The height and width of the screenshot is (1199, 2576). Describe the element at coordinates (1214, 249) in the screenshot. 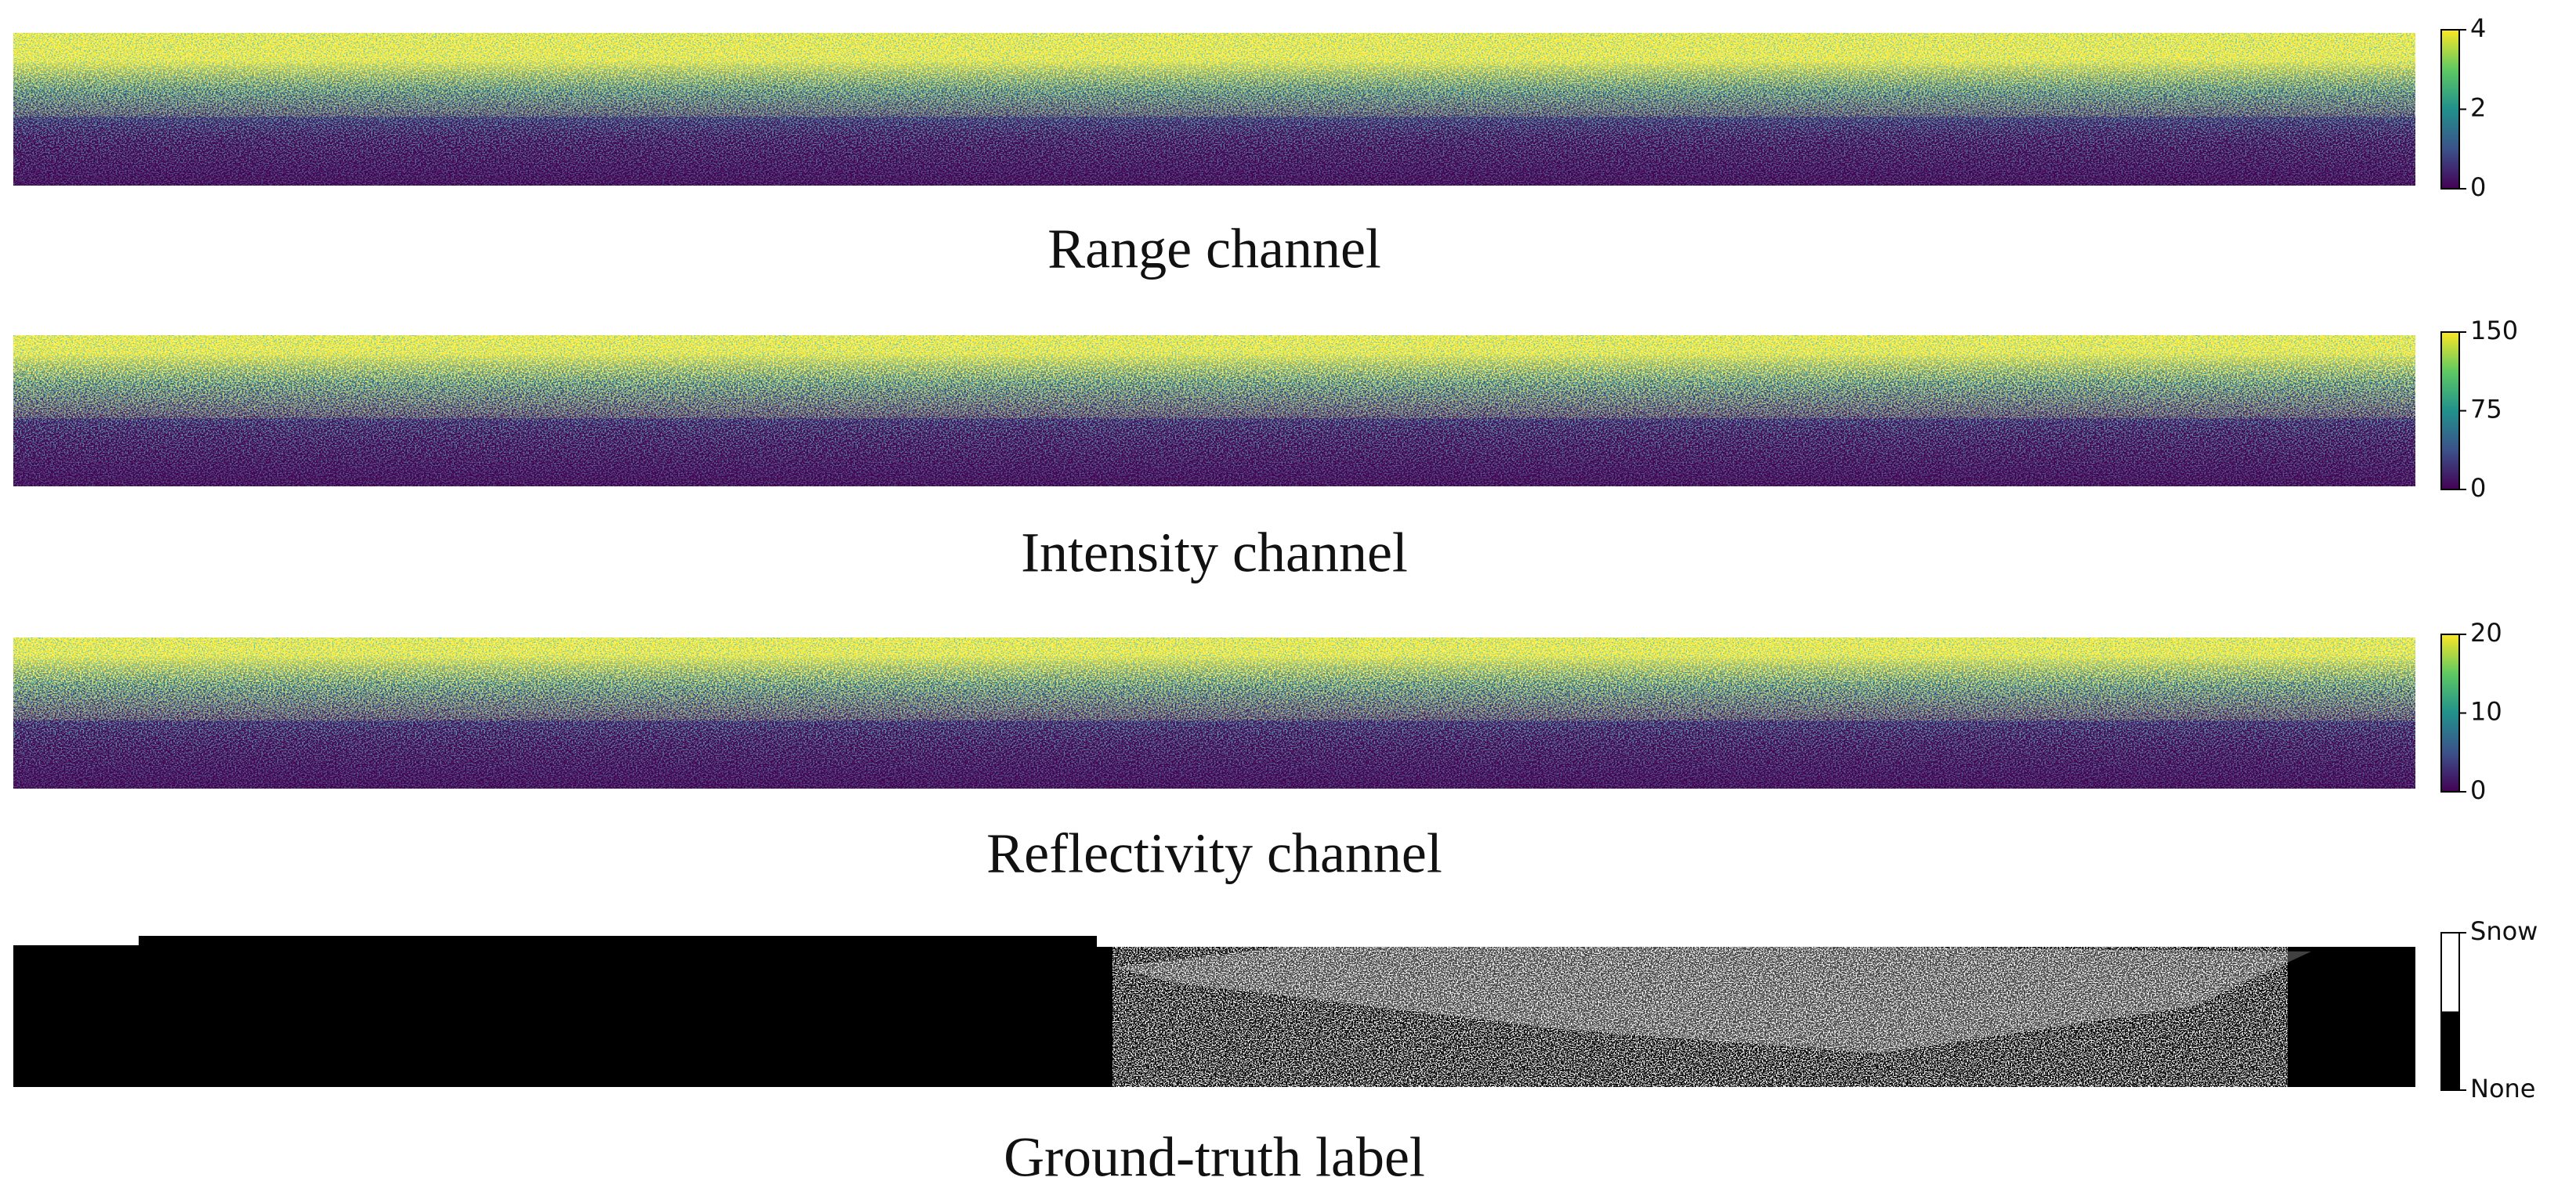

I see `panel-caption: Range channel` at that location.